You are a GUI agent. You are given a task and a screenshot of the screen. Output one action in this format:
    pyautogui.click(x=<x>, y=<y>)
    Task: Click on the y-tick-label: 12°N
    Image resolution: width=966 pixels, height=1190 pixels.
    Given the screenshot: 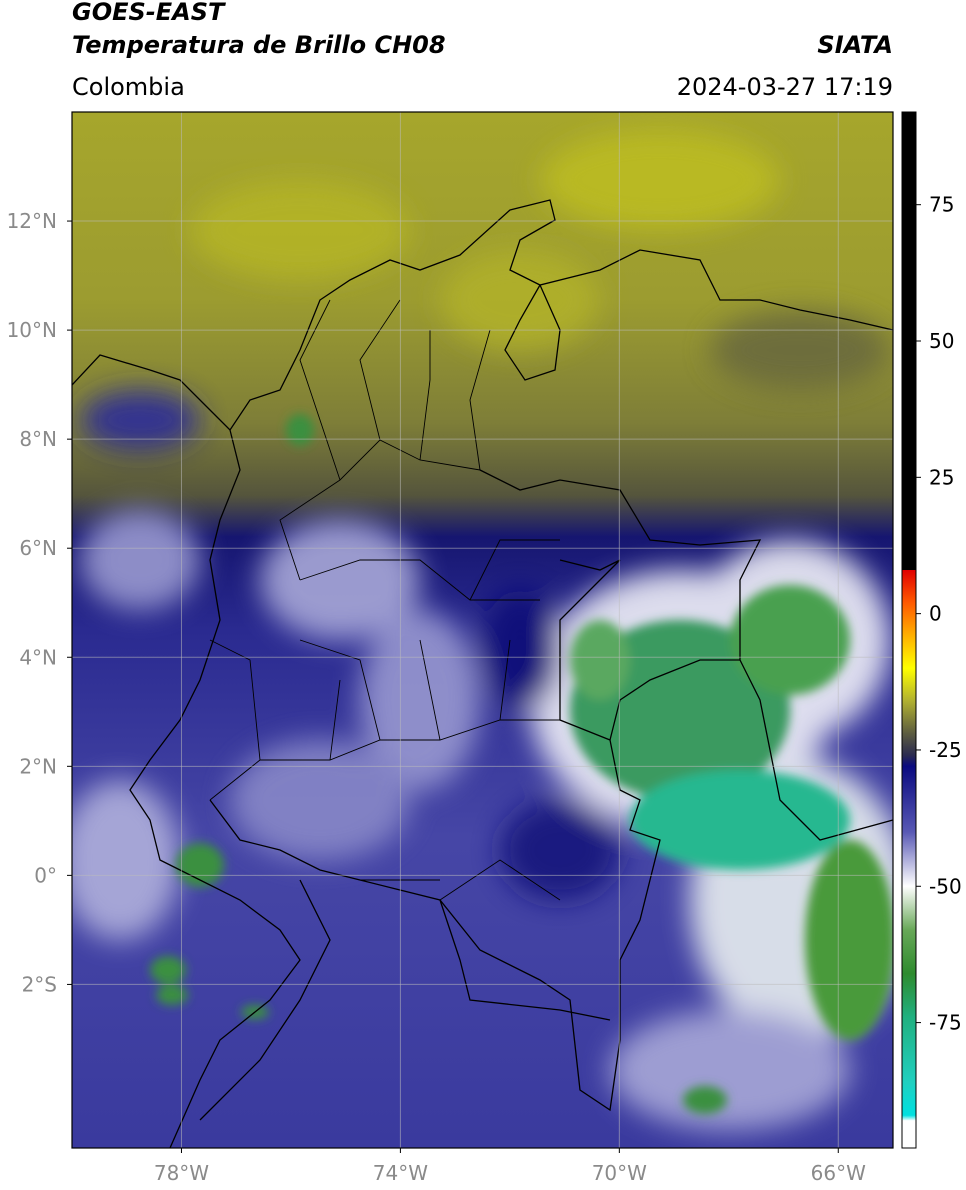 What is the action you would take?
    pyautogui.click(x=32, y=221)
    